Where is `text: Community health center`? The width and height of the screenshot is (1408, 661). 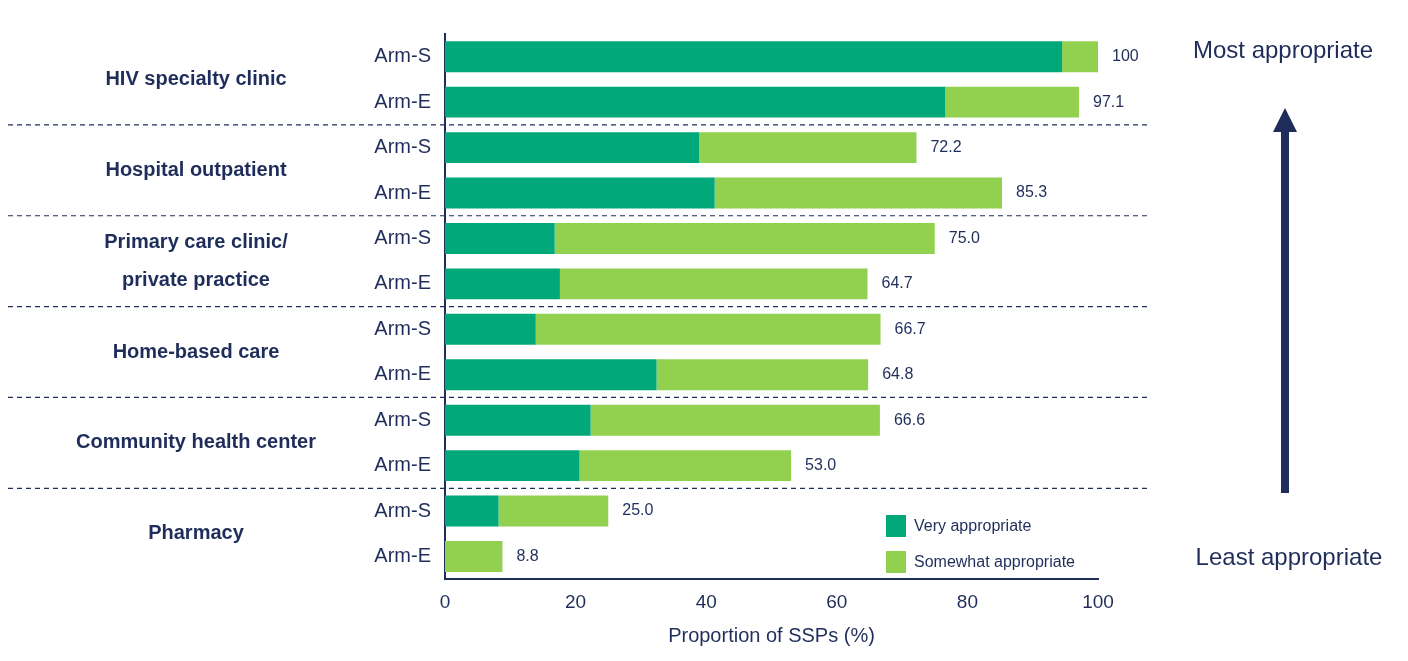
text: Community health center is located at coordinates (196, 441).